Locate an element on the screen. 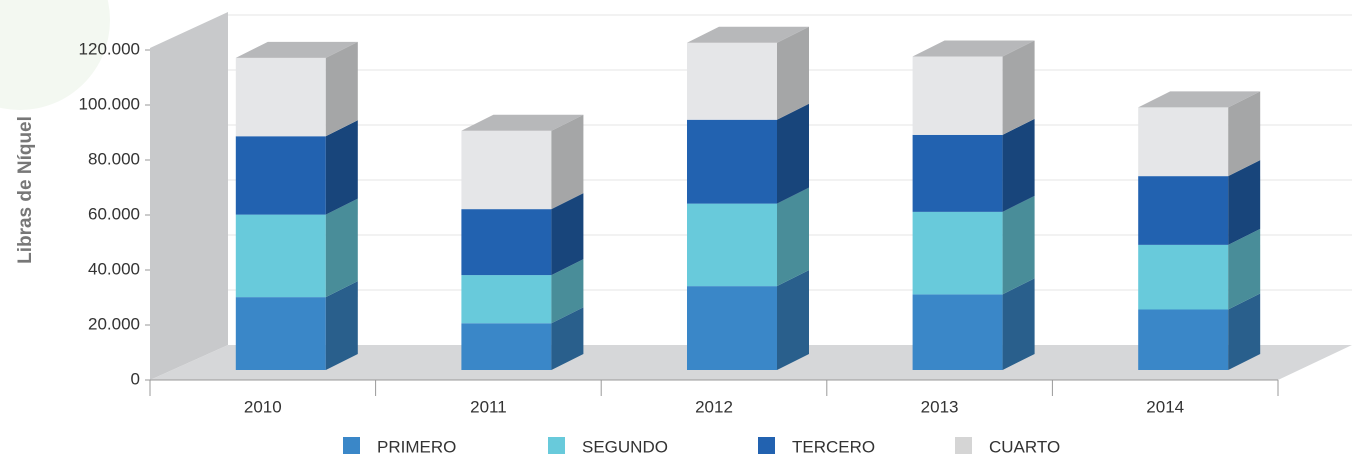 The height and width of the screenshot is (456, 1352). y-tick-label: 80.000 is located at coordinates (114, 158).